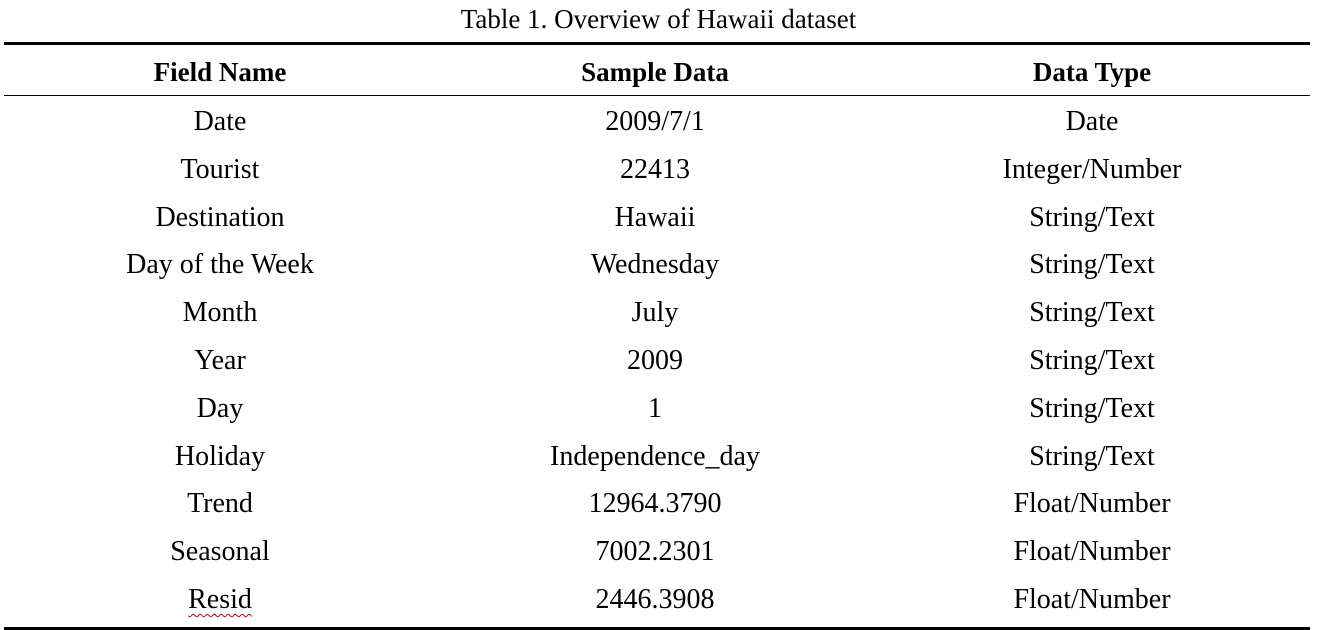 Image resolution: width=1317 pixels, height=630 pixels. I want to click on table-row: Trend 12964.3790 Float/Number, so click(657, 504).